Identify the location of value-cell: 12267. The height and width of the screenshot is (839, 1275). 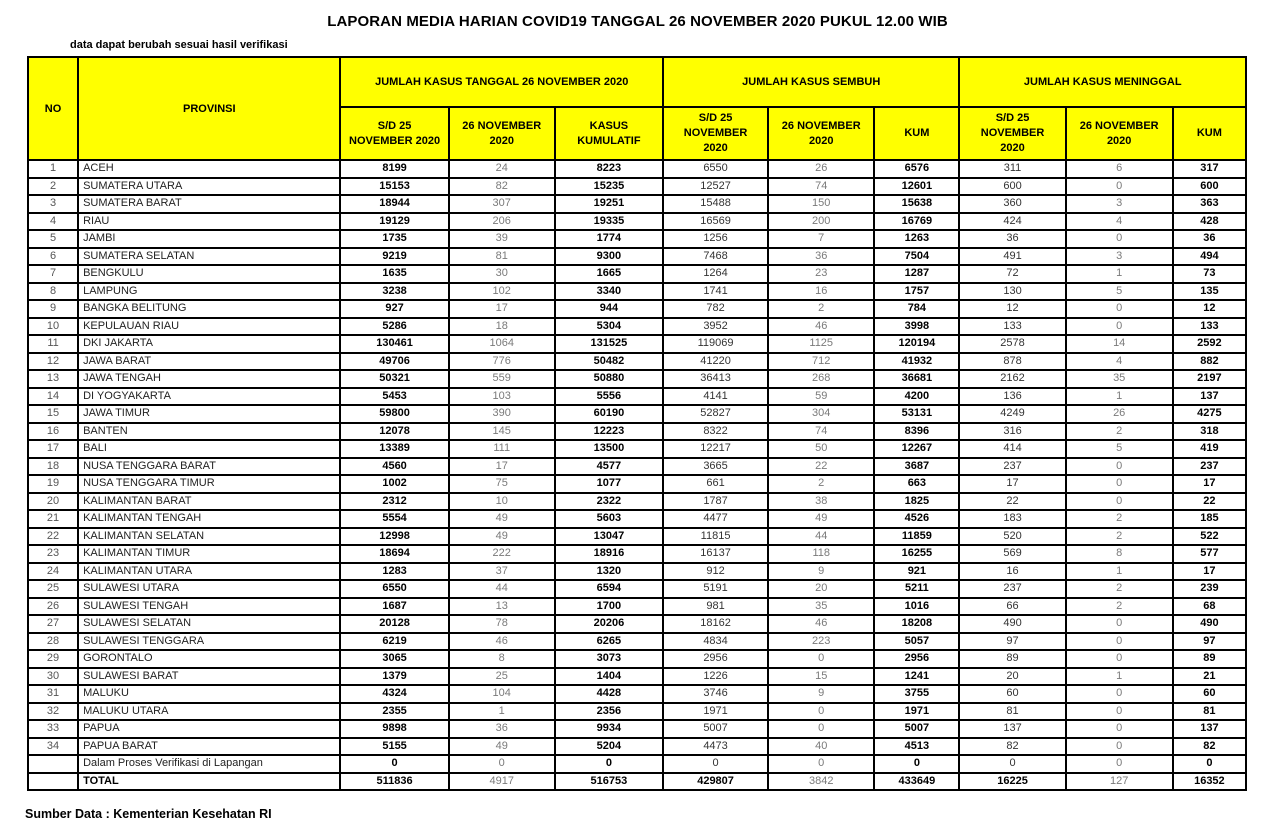
(917, 449).